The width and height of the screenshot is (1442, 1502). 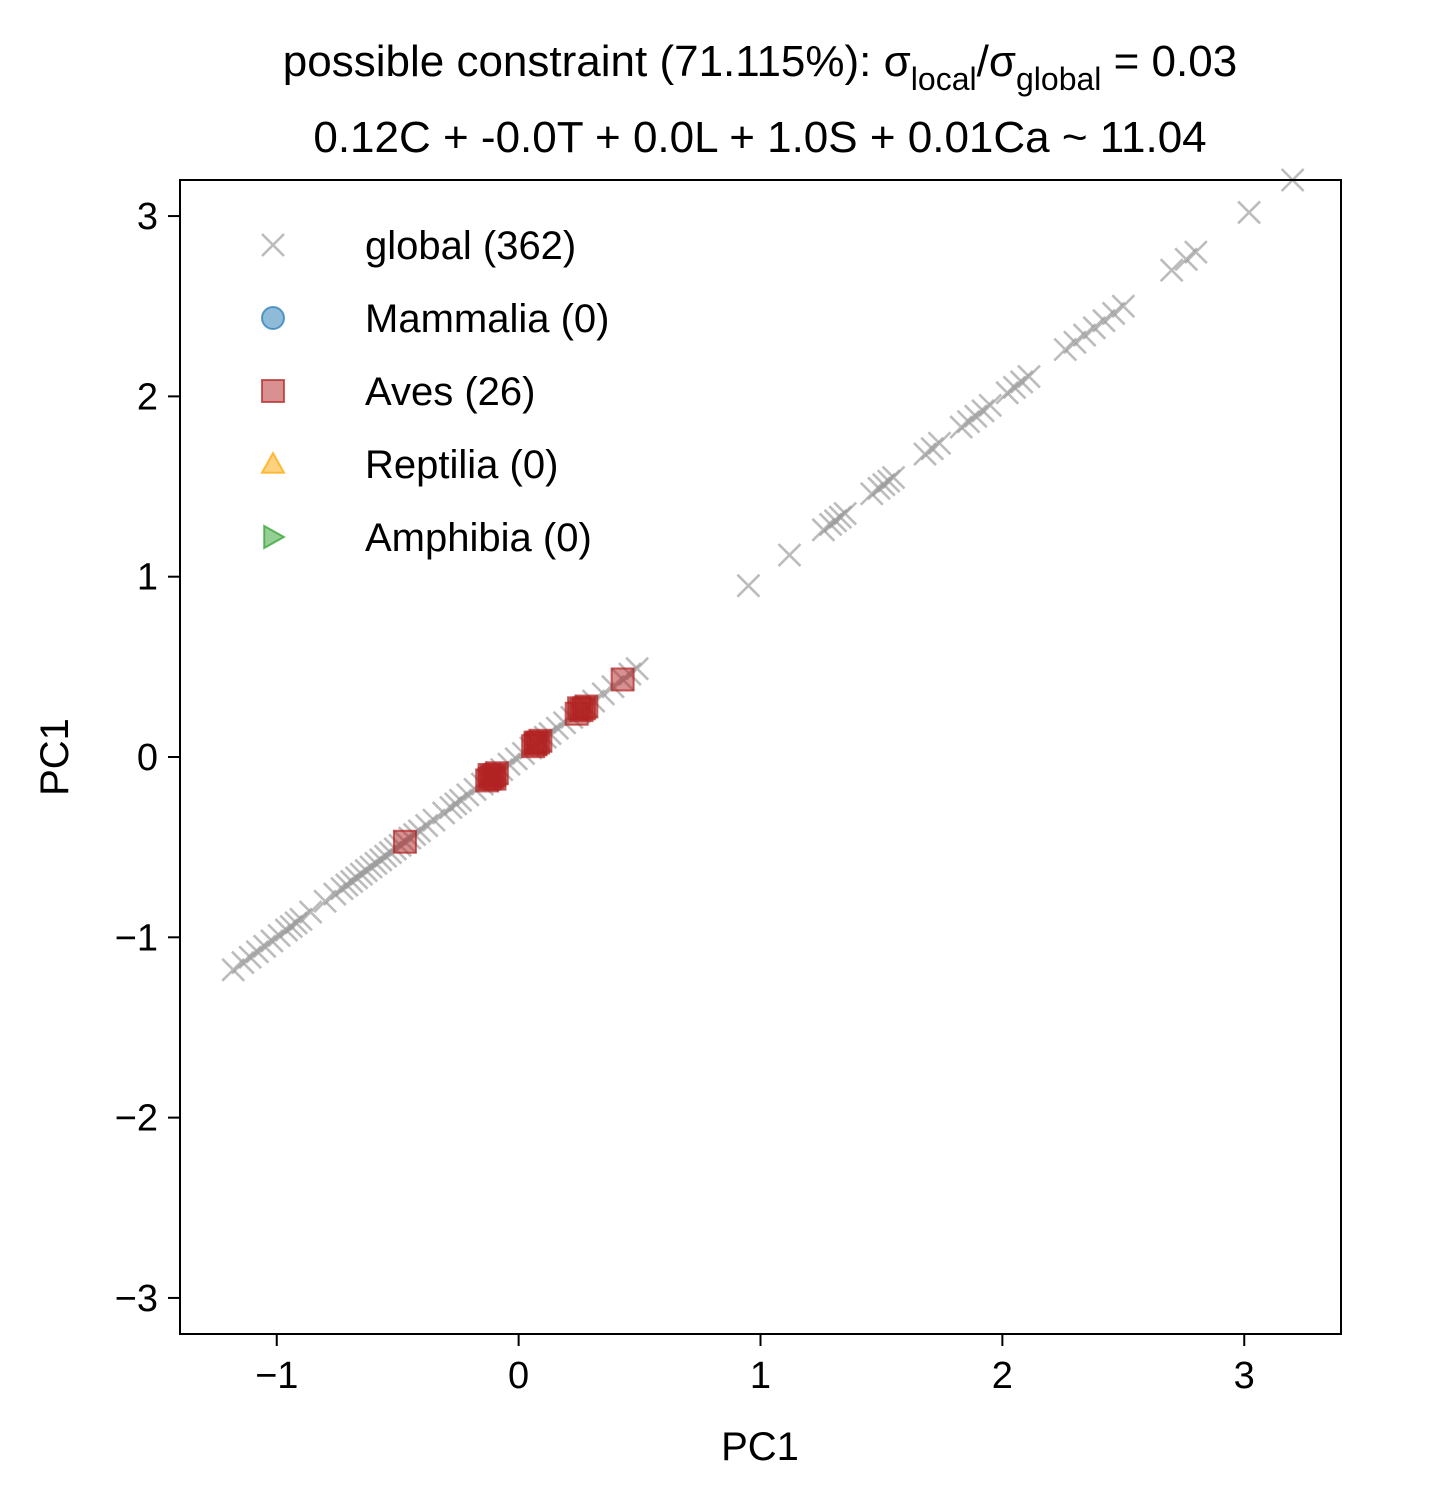 What do you see at coordinates (461, 465) in the screenshot?
I see `legend-label: Reptilia (0)` at bounding box center [461, 465].